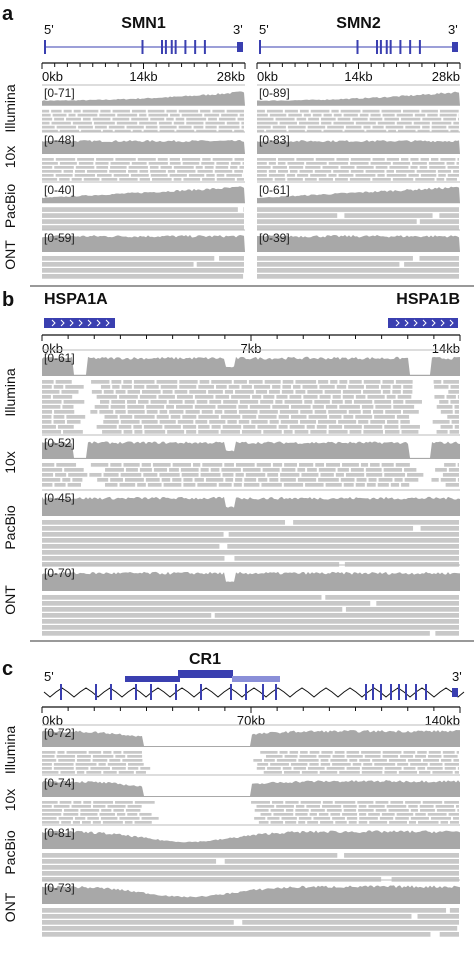  What do you see at coordinates (10, 392) in the screenshot?
I see `track-label: Illumina` at bounding box center [10, 392].